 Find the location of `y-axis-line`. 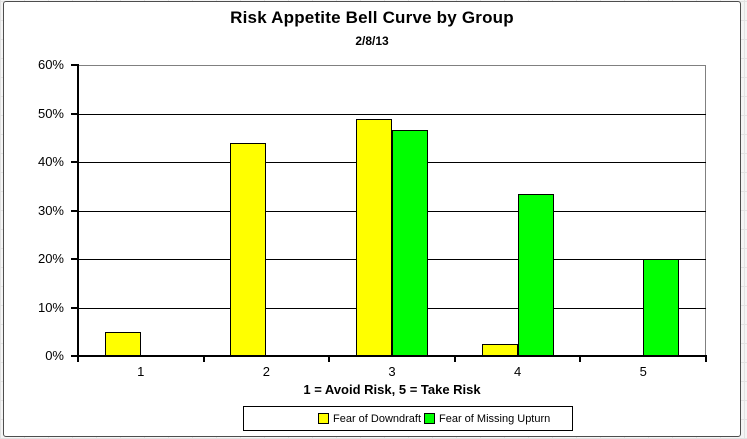

y-axis-line is located at coordinates (78, 210).